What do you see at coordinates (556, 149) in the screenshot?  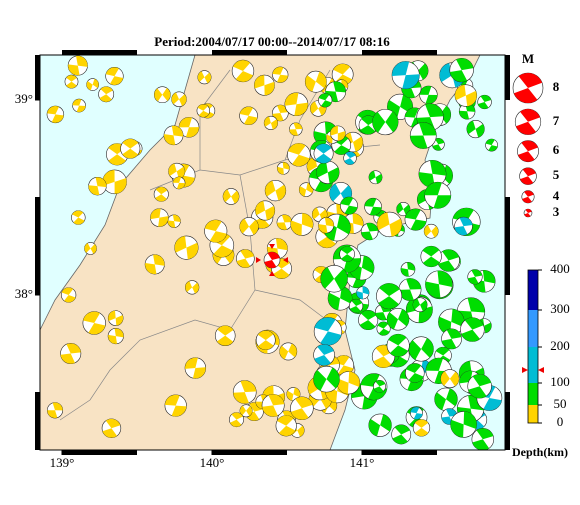 I see `legend-label: 6` at bounding box center [556, 149].